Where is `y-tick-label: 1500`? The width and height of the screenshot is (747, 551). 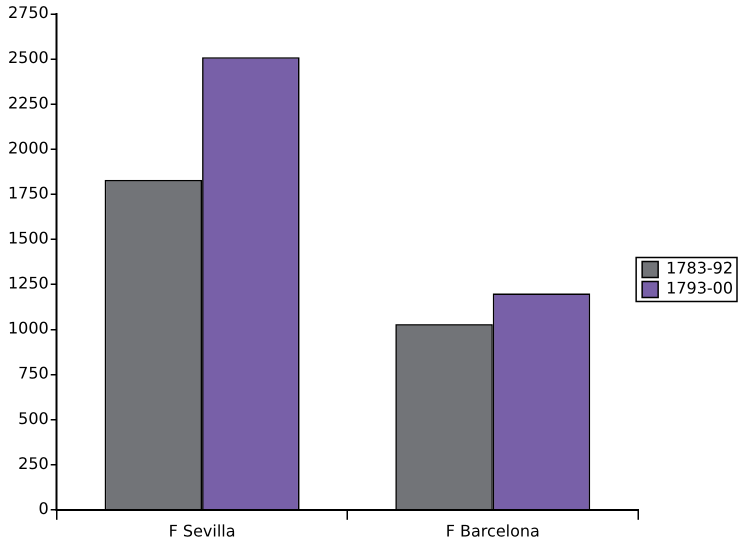 y-tick-label: 1500 is located at coordinates (28, 238).